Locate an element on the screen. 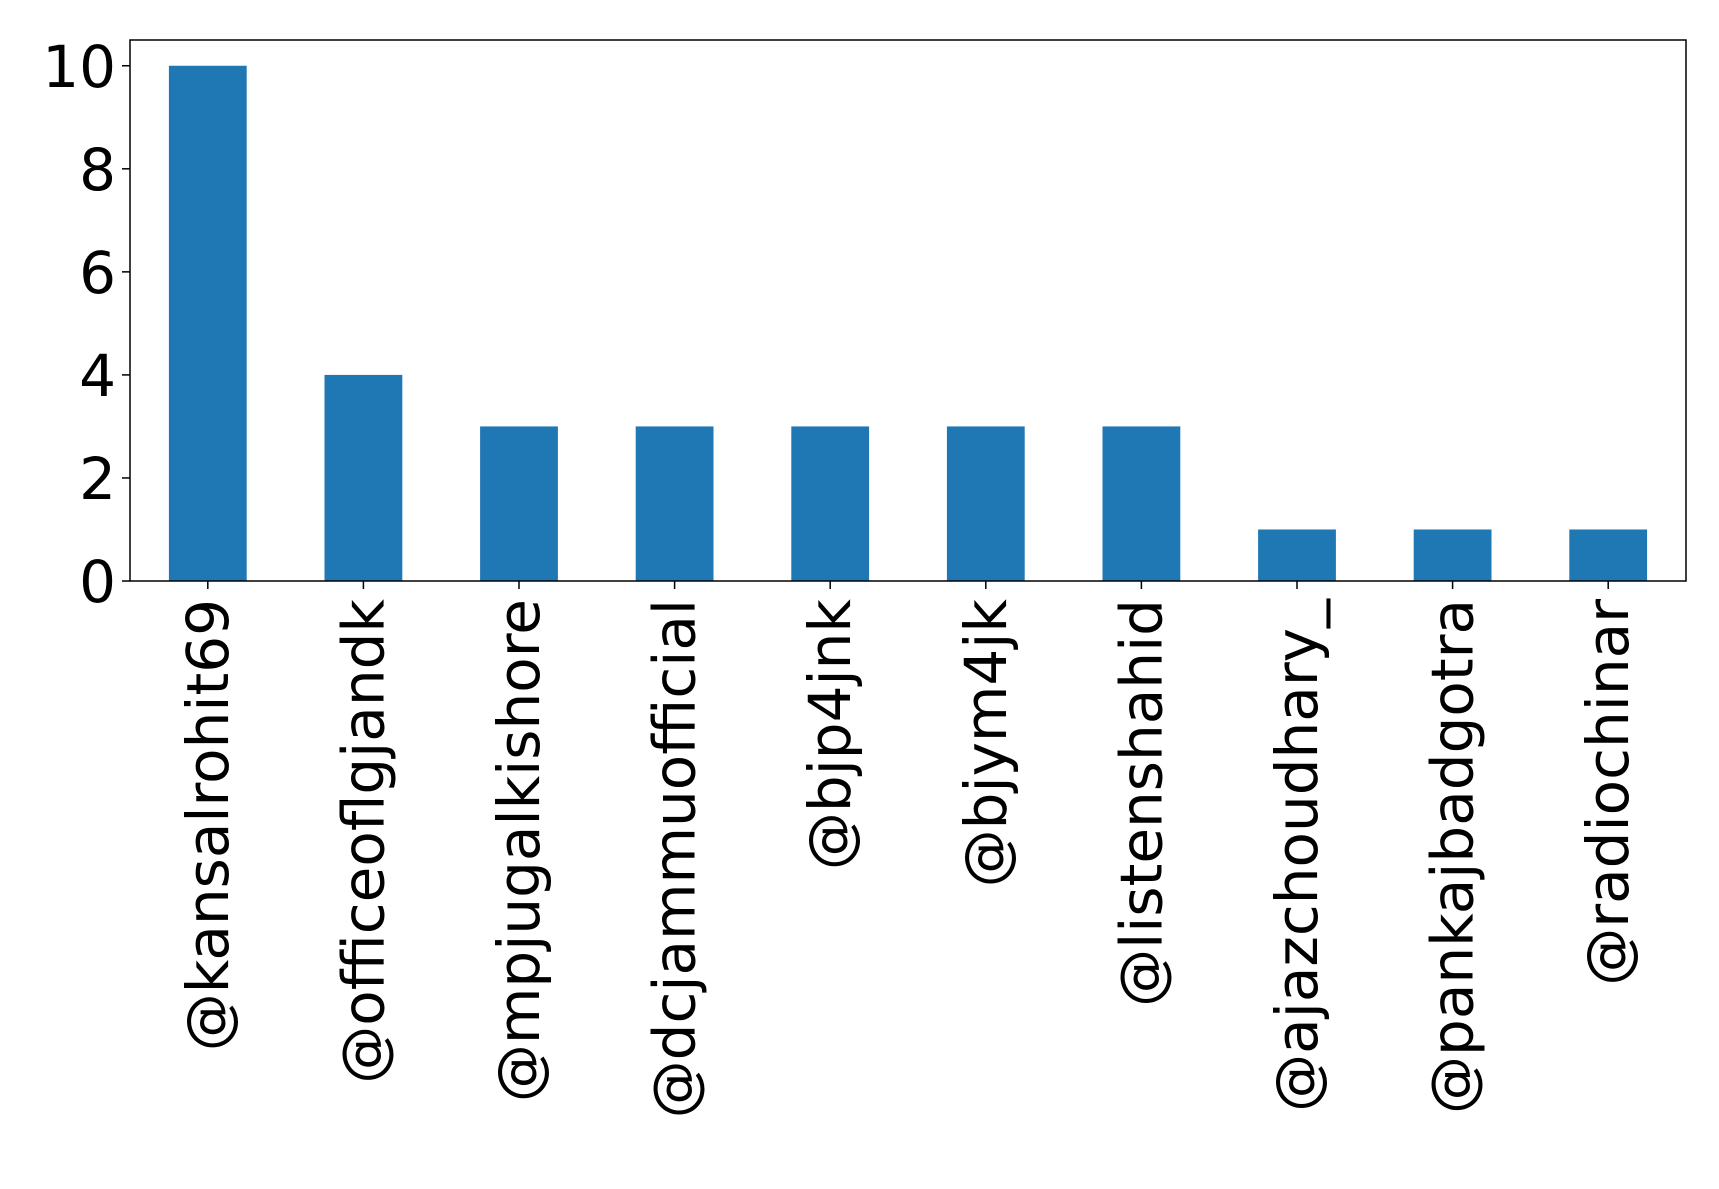 This screenshot has width=1719, height=1189. bar-radiochinar is located at coordinates (1608, 555).